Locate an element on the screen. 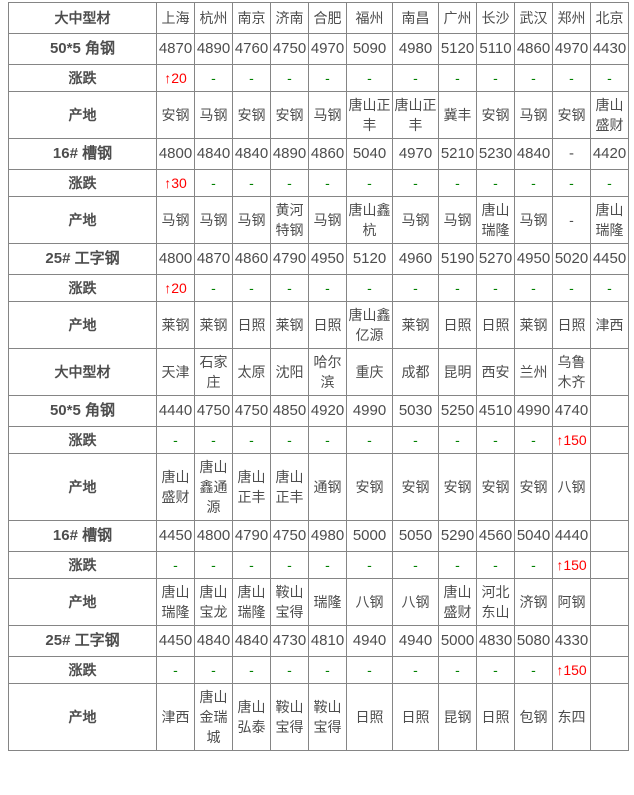 This screenshot has width=634, height=795. city-header: 杭州 is located at coordinates (213, 18).